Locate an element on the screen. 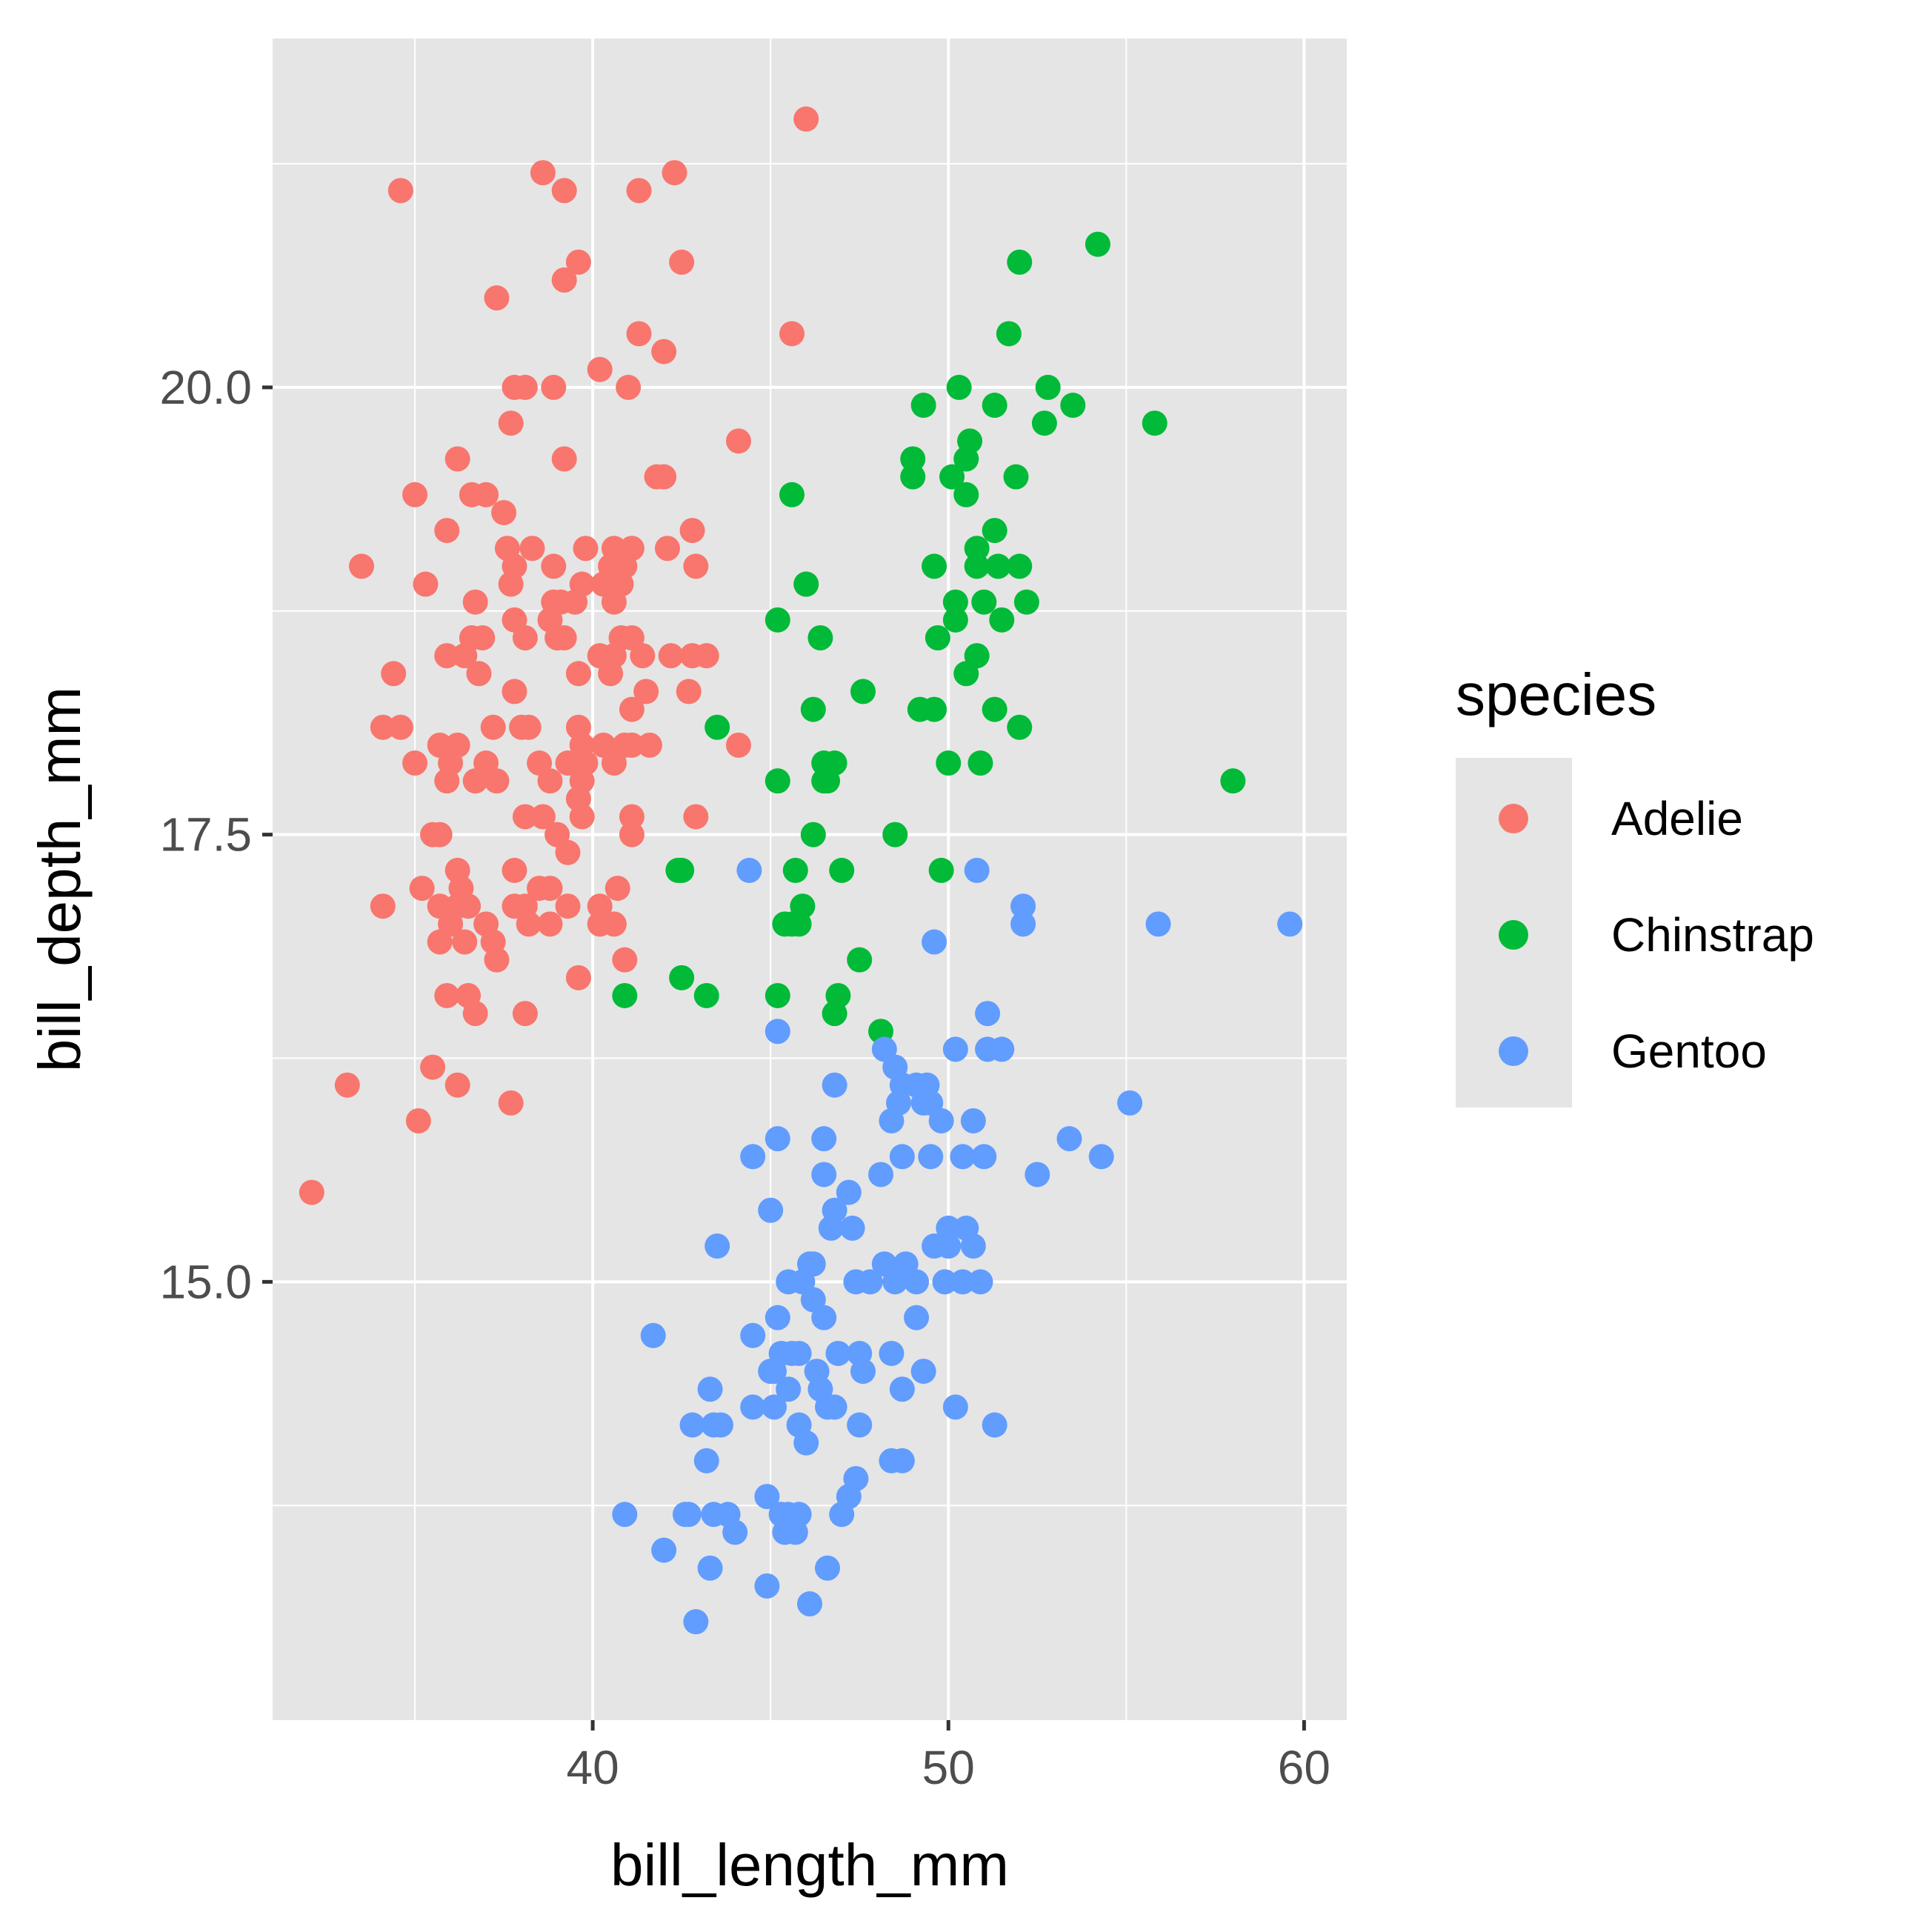 The height and width of the screenshot is (1932, 1932). x-axis: 40 50 60 is located at coordinates (949, 1757).